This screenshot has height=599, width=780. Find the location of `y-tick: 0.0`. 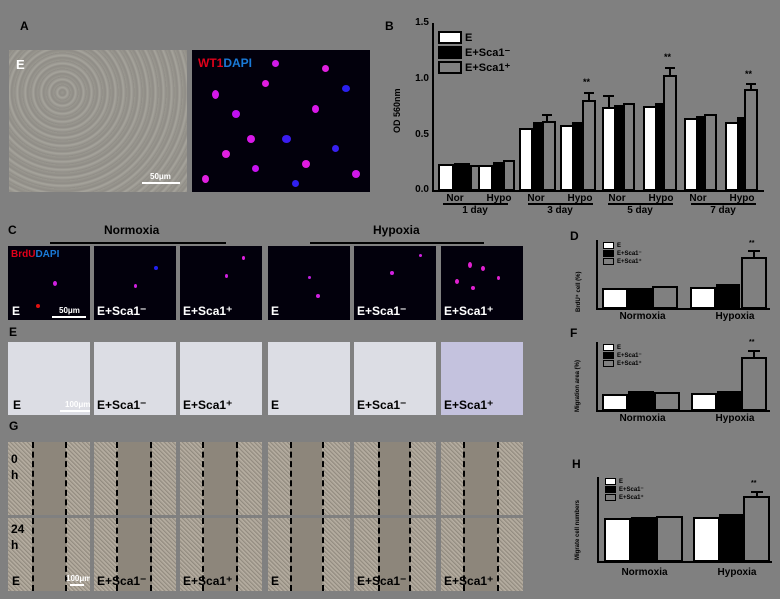

y-tick: 0.0 is located at coordinates (422, 189).